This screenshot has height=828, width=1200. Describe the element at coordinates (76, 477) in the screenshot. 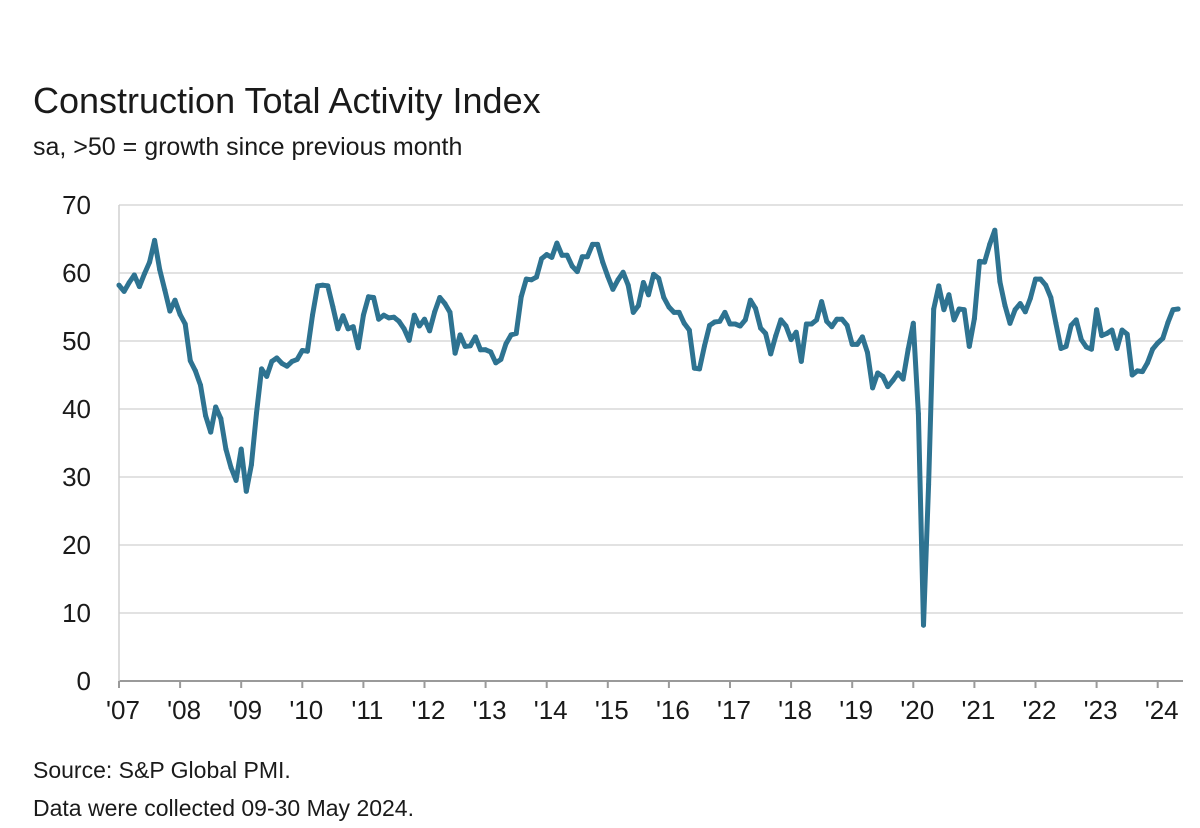

I see `y-tick-label: 30` at that location.